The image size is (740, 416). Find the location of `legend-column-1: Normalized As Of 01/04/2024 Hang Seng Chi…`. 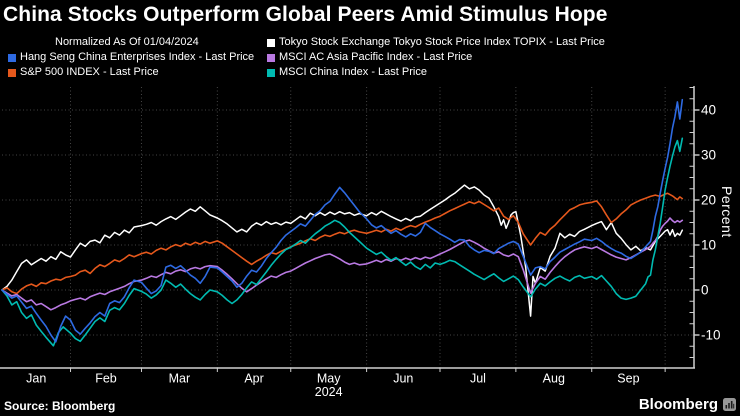

legend-column-1: Normalized As Of 01/04/2024 Hang Seng Chi… is located at coordinates (137, 57).